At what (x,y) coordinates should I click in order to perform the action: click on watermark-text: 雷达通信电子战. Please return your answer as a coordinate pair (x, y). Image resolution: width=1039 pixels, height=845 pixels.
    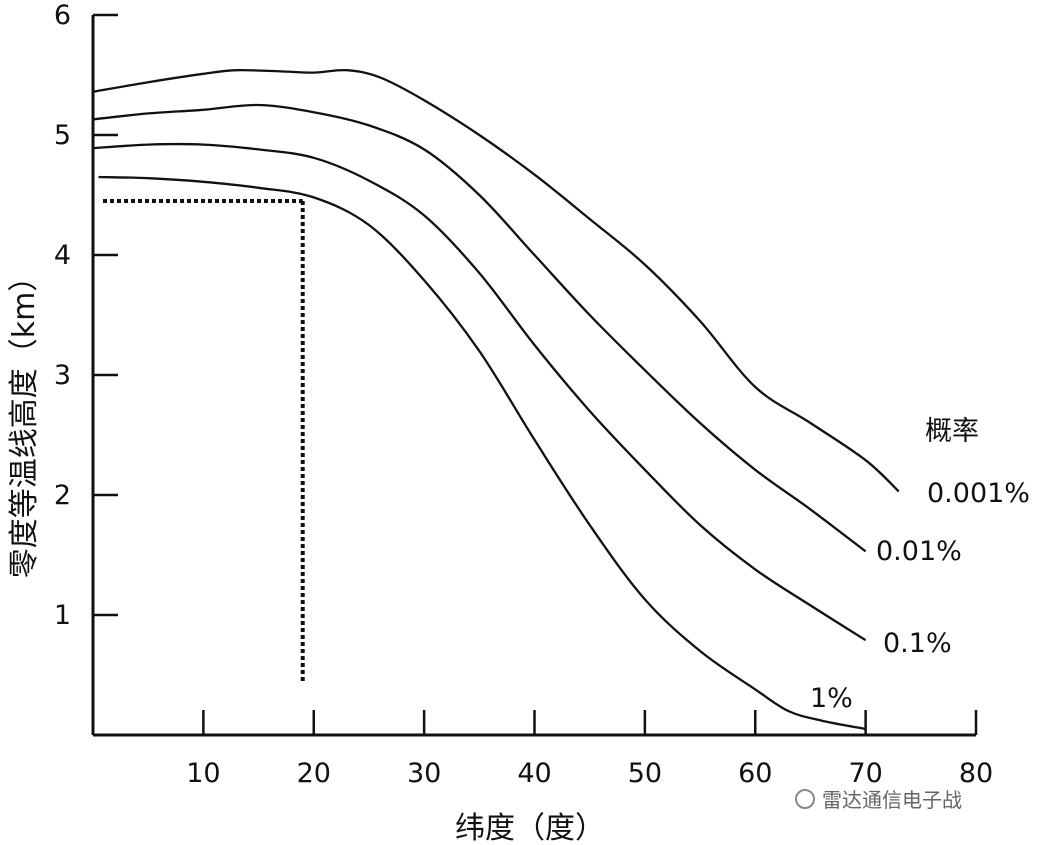
    Looking at the image, I should click on (892, 800).